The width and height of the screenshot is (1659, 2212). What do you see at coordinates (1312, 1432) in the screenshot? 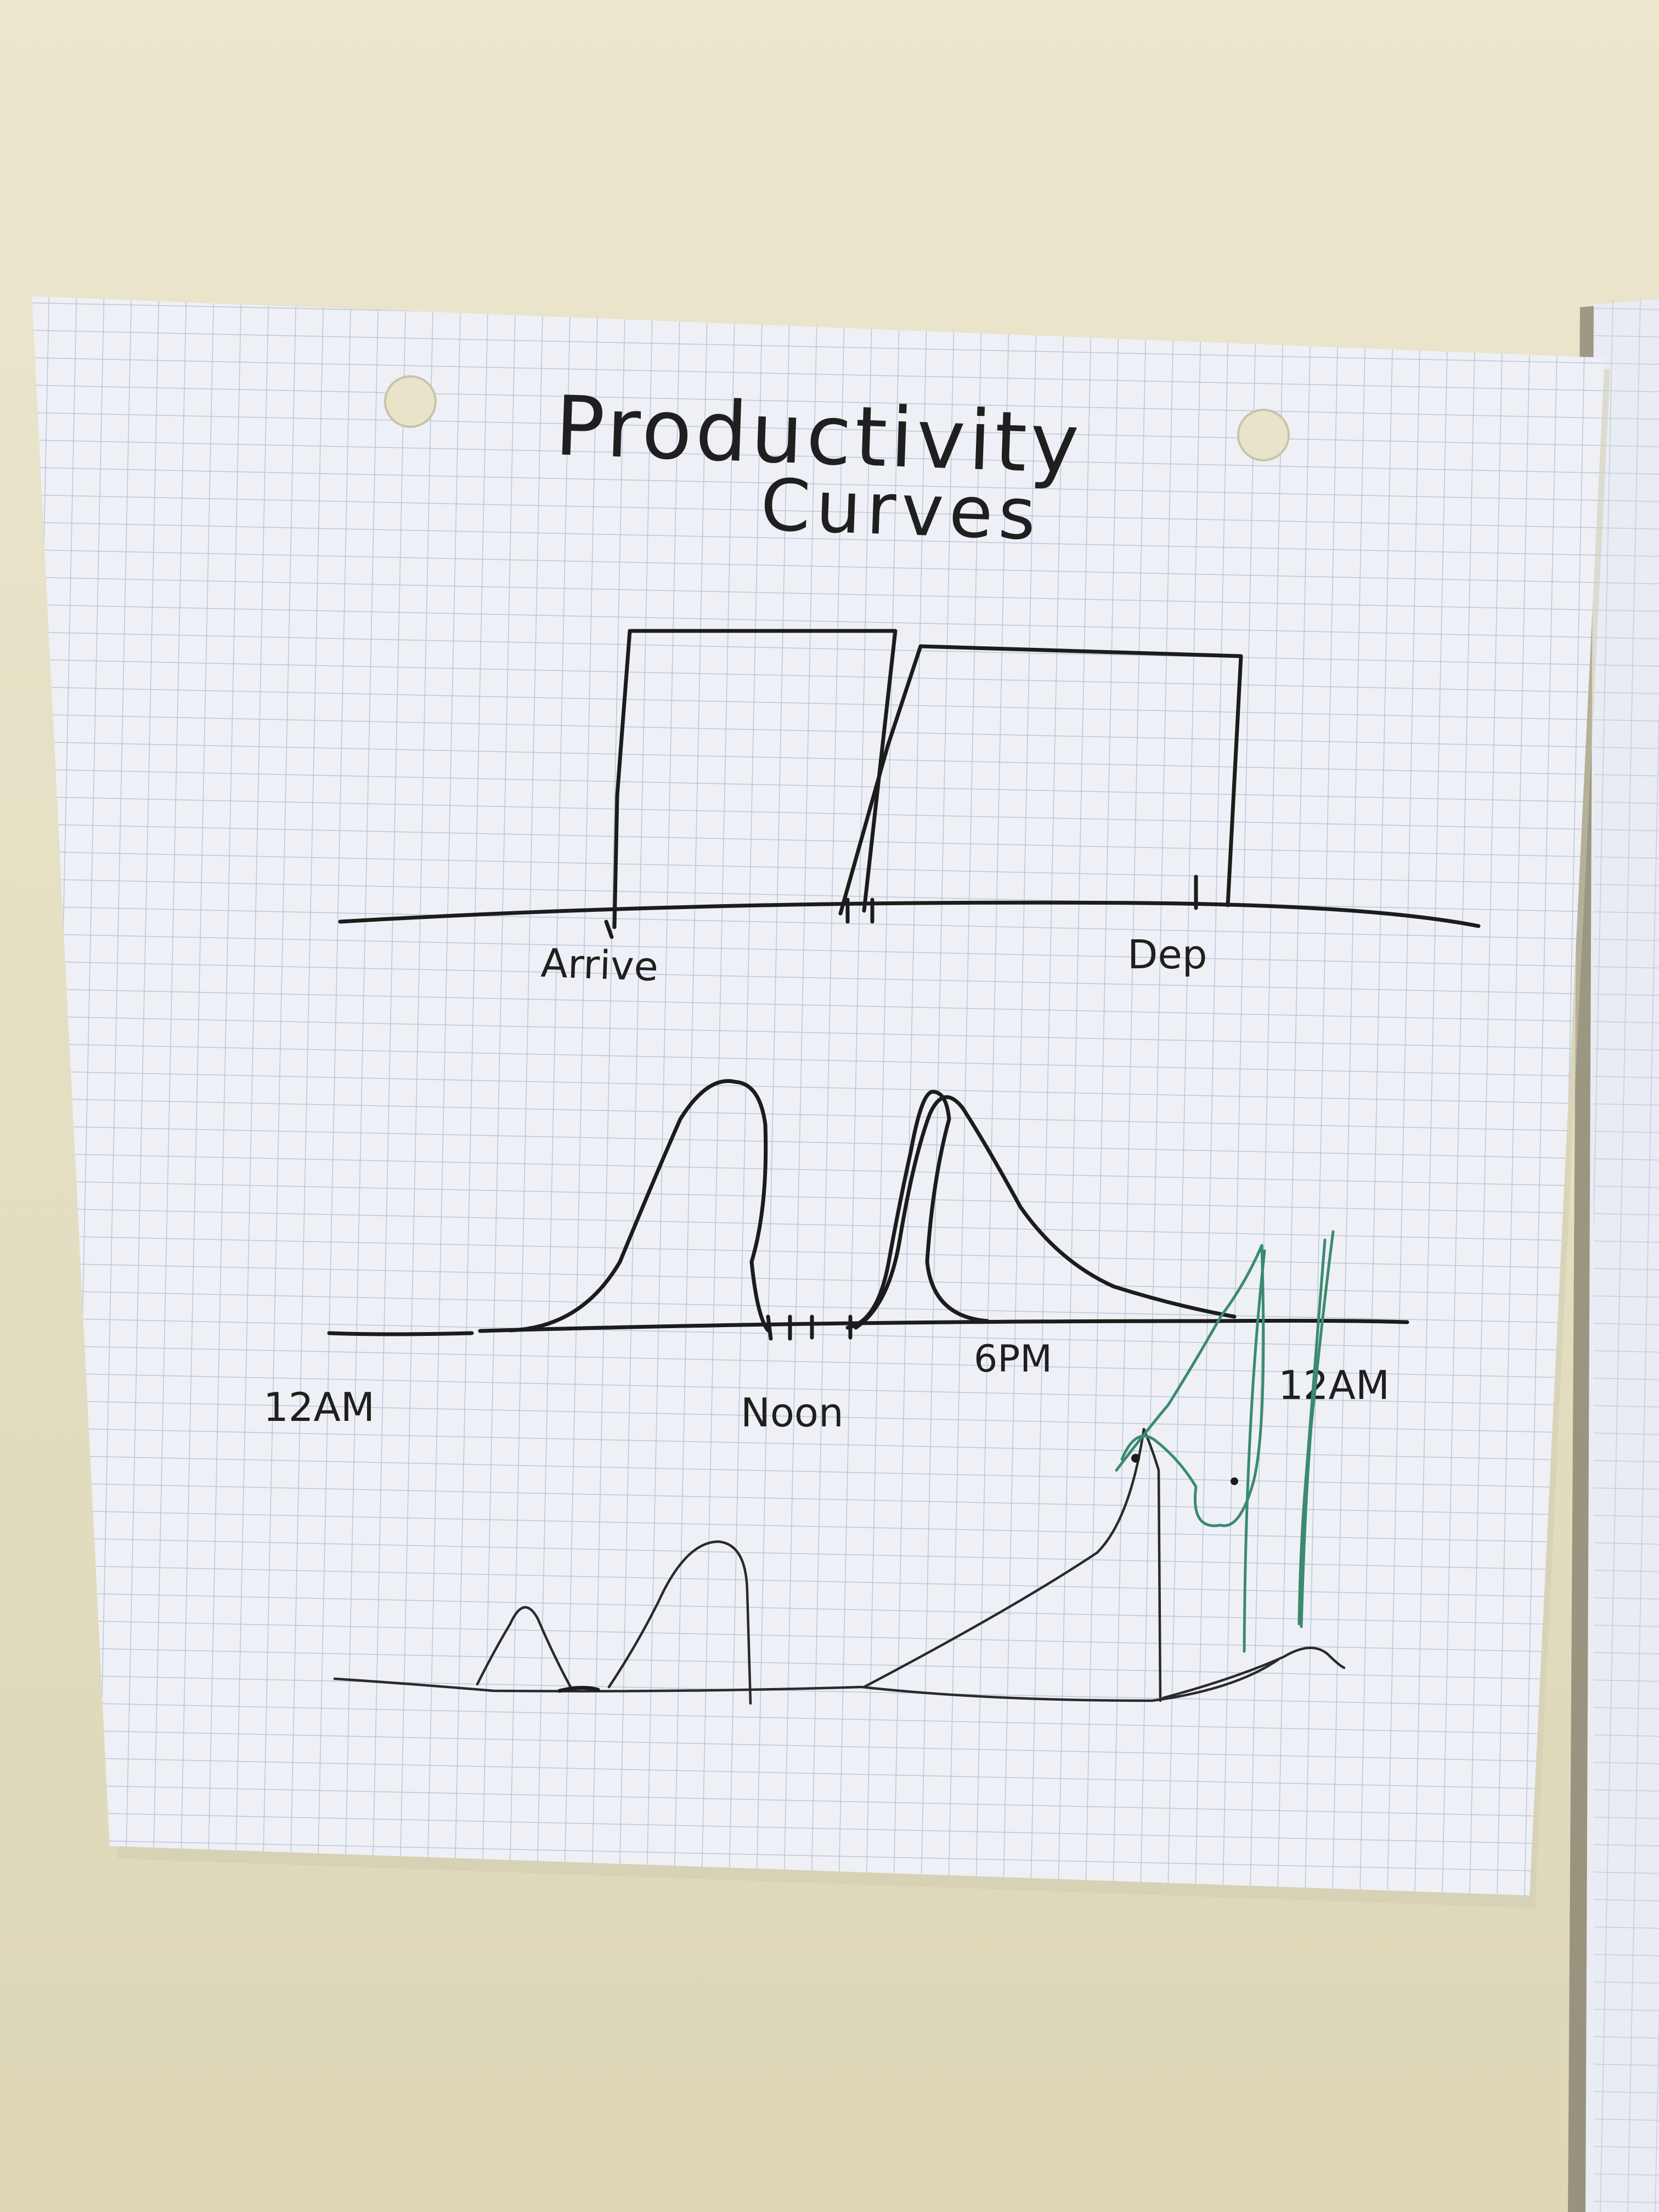
I see `chart3-green-curve-d` at bounding box center [1312, 1432].